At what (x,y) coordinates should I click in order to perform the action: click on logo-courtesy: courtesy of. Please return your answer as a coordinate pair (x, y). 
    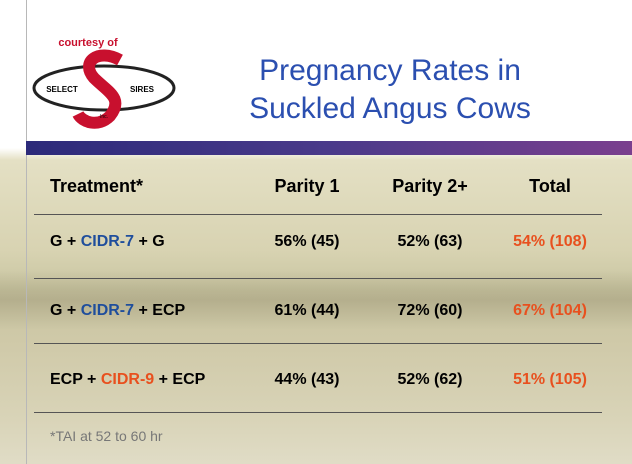
    Looking at the image, I should click on (88, 43).